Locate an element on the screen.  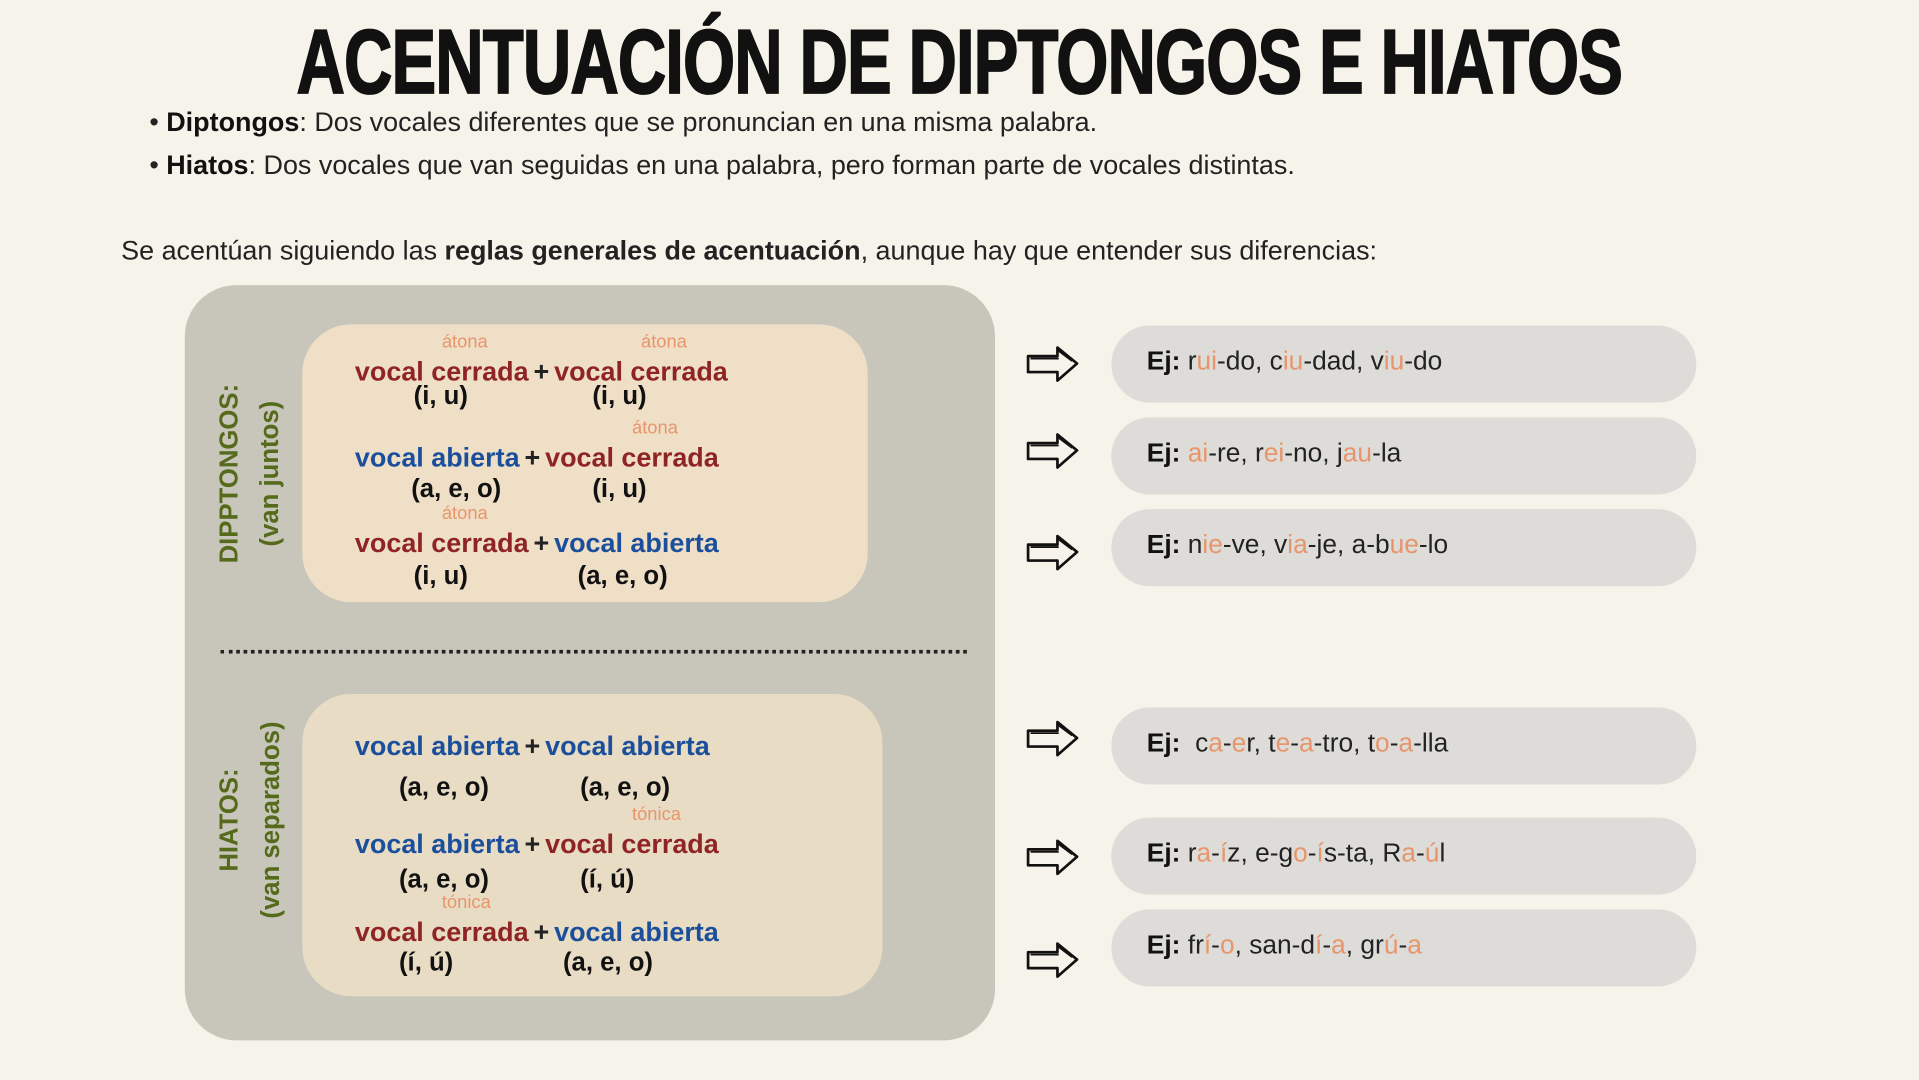
example-pill: Ej: rui-do, ciu-dad, viu-do is located at coordinates (1404, 364).